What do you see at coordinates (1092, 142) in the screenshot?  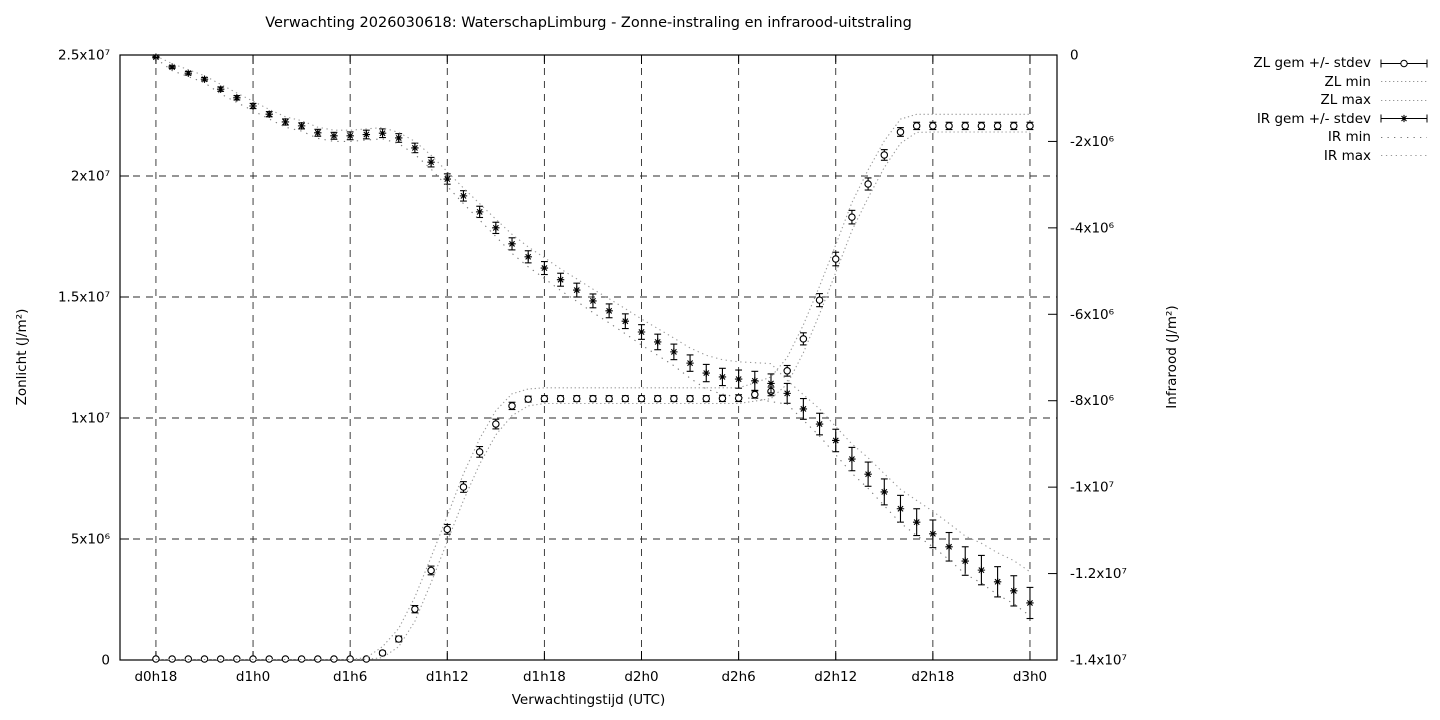 I see `svg-text: -2x10⁶` at bounding box center [1092, 142].